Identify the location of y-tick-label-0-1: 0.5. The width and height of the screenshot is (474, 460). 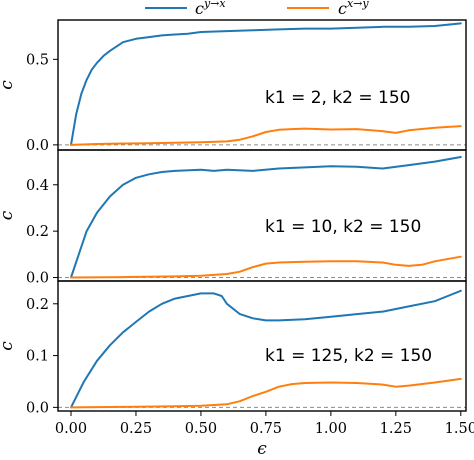
(37, 60).